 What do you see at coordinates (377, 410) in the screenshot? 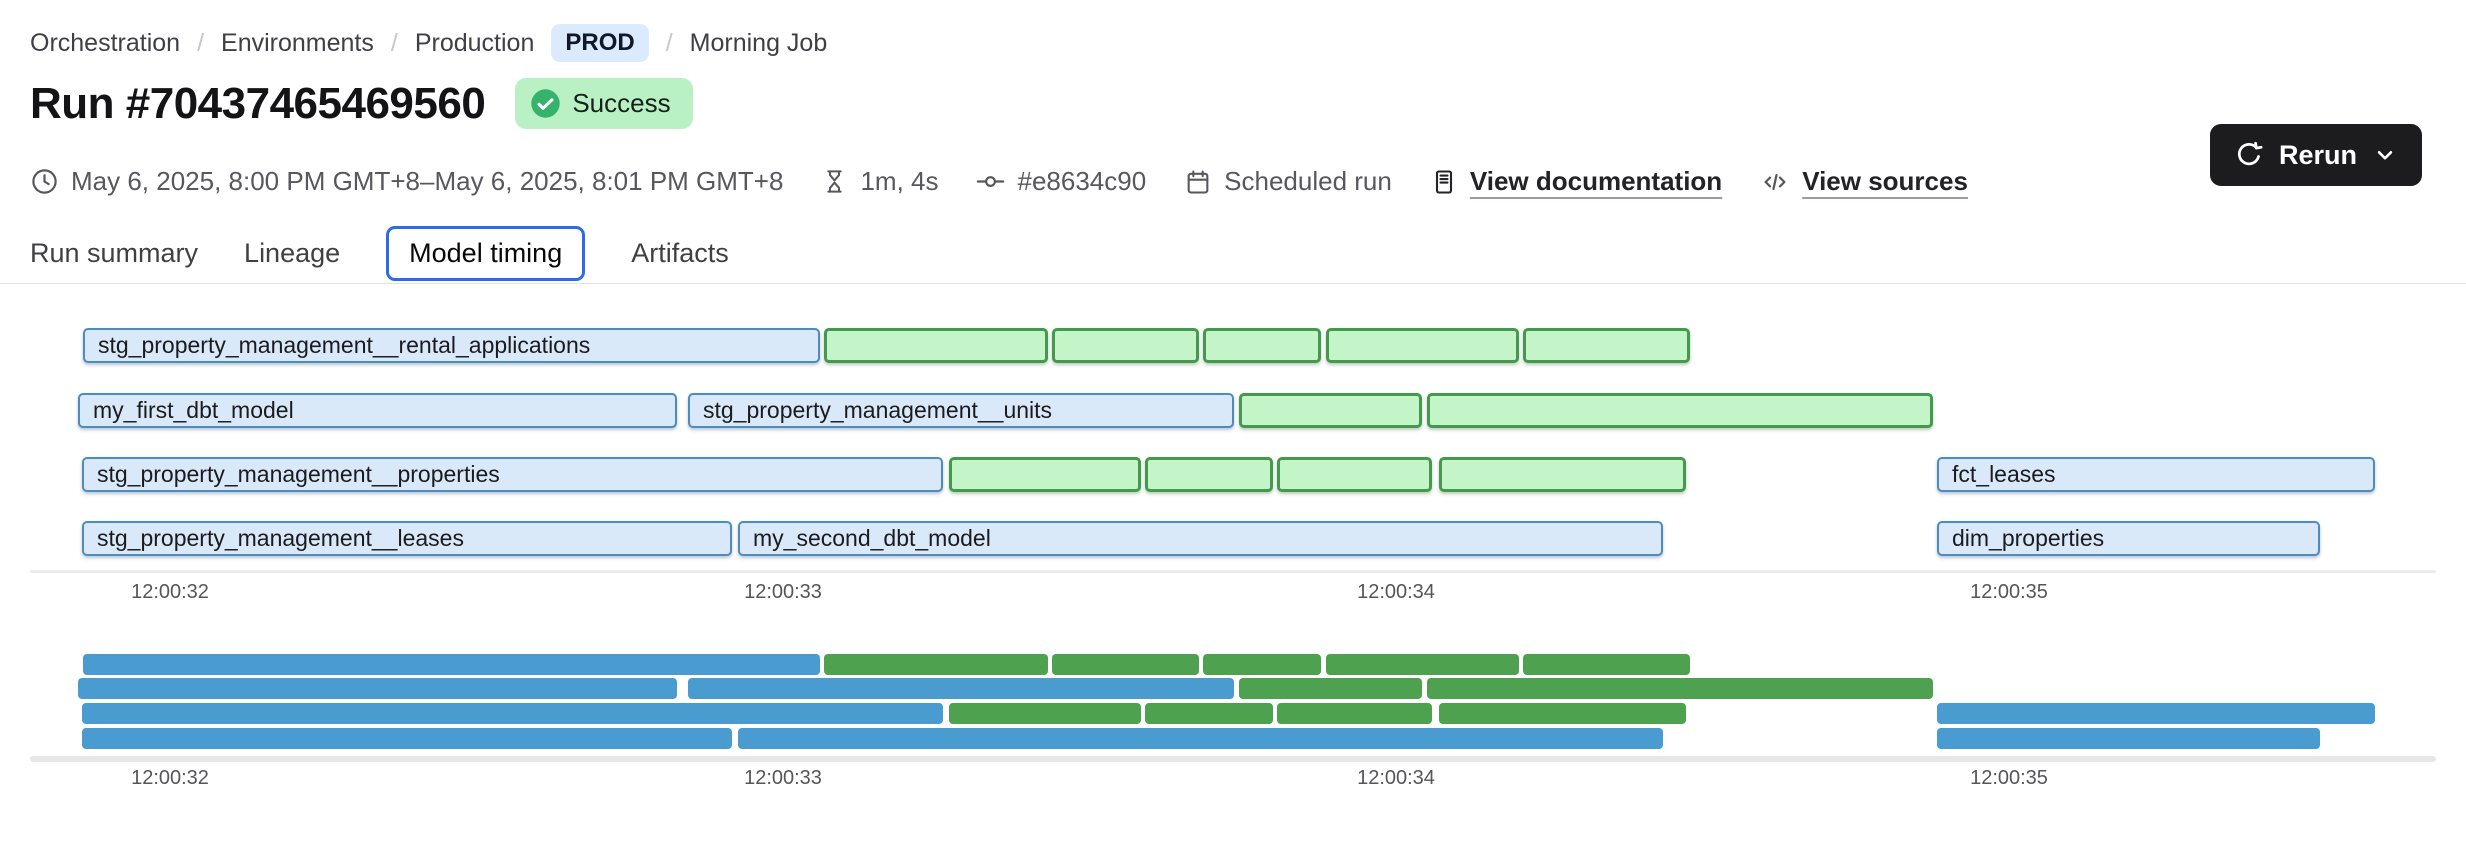
I see `gantt-bar: my_first_dbt_model` at bounding box center [377, 410].